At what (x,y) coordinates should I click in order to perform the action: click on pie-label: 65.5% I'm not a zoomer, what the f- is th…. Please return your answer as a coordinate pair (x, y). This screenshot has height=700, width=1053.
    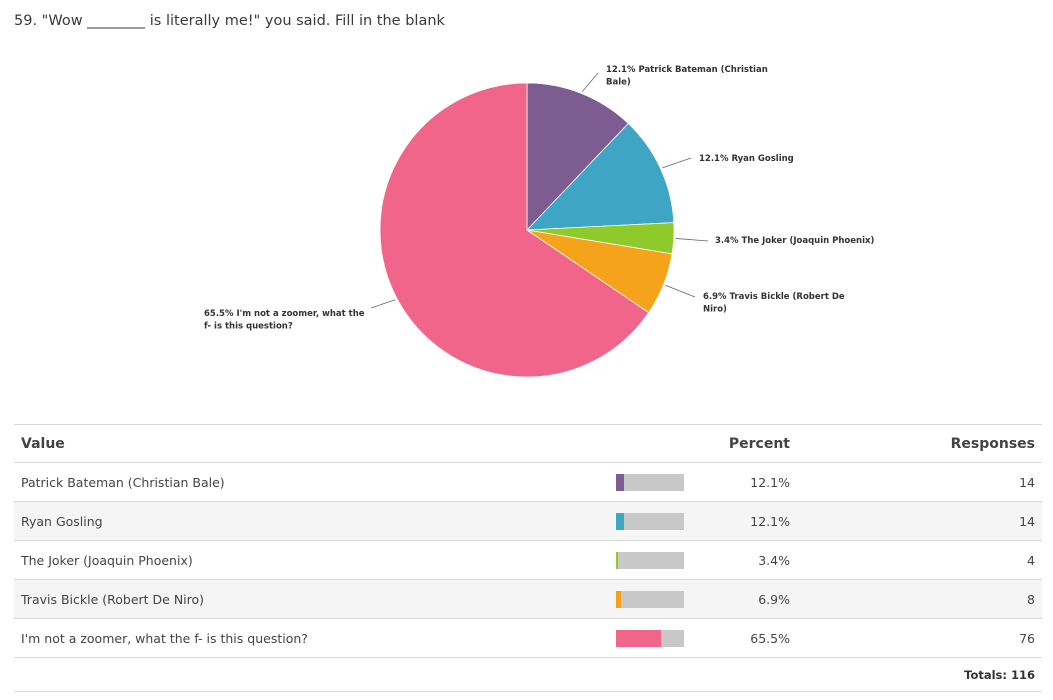
    Looking at the image, I should click on (284, 320).